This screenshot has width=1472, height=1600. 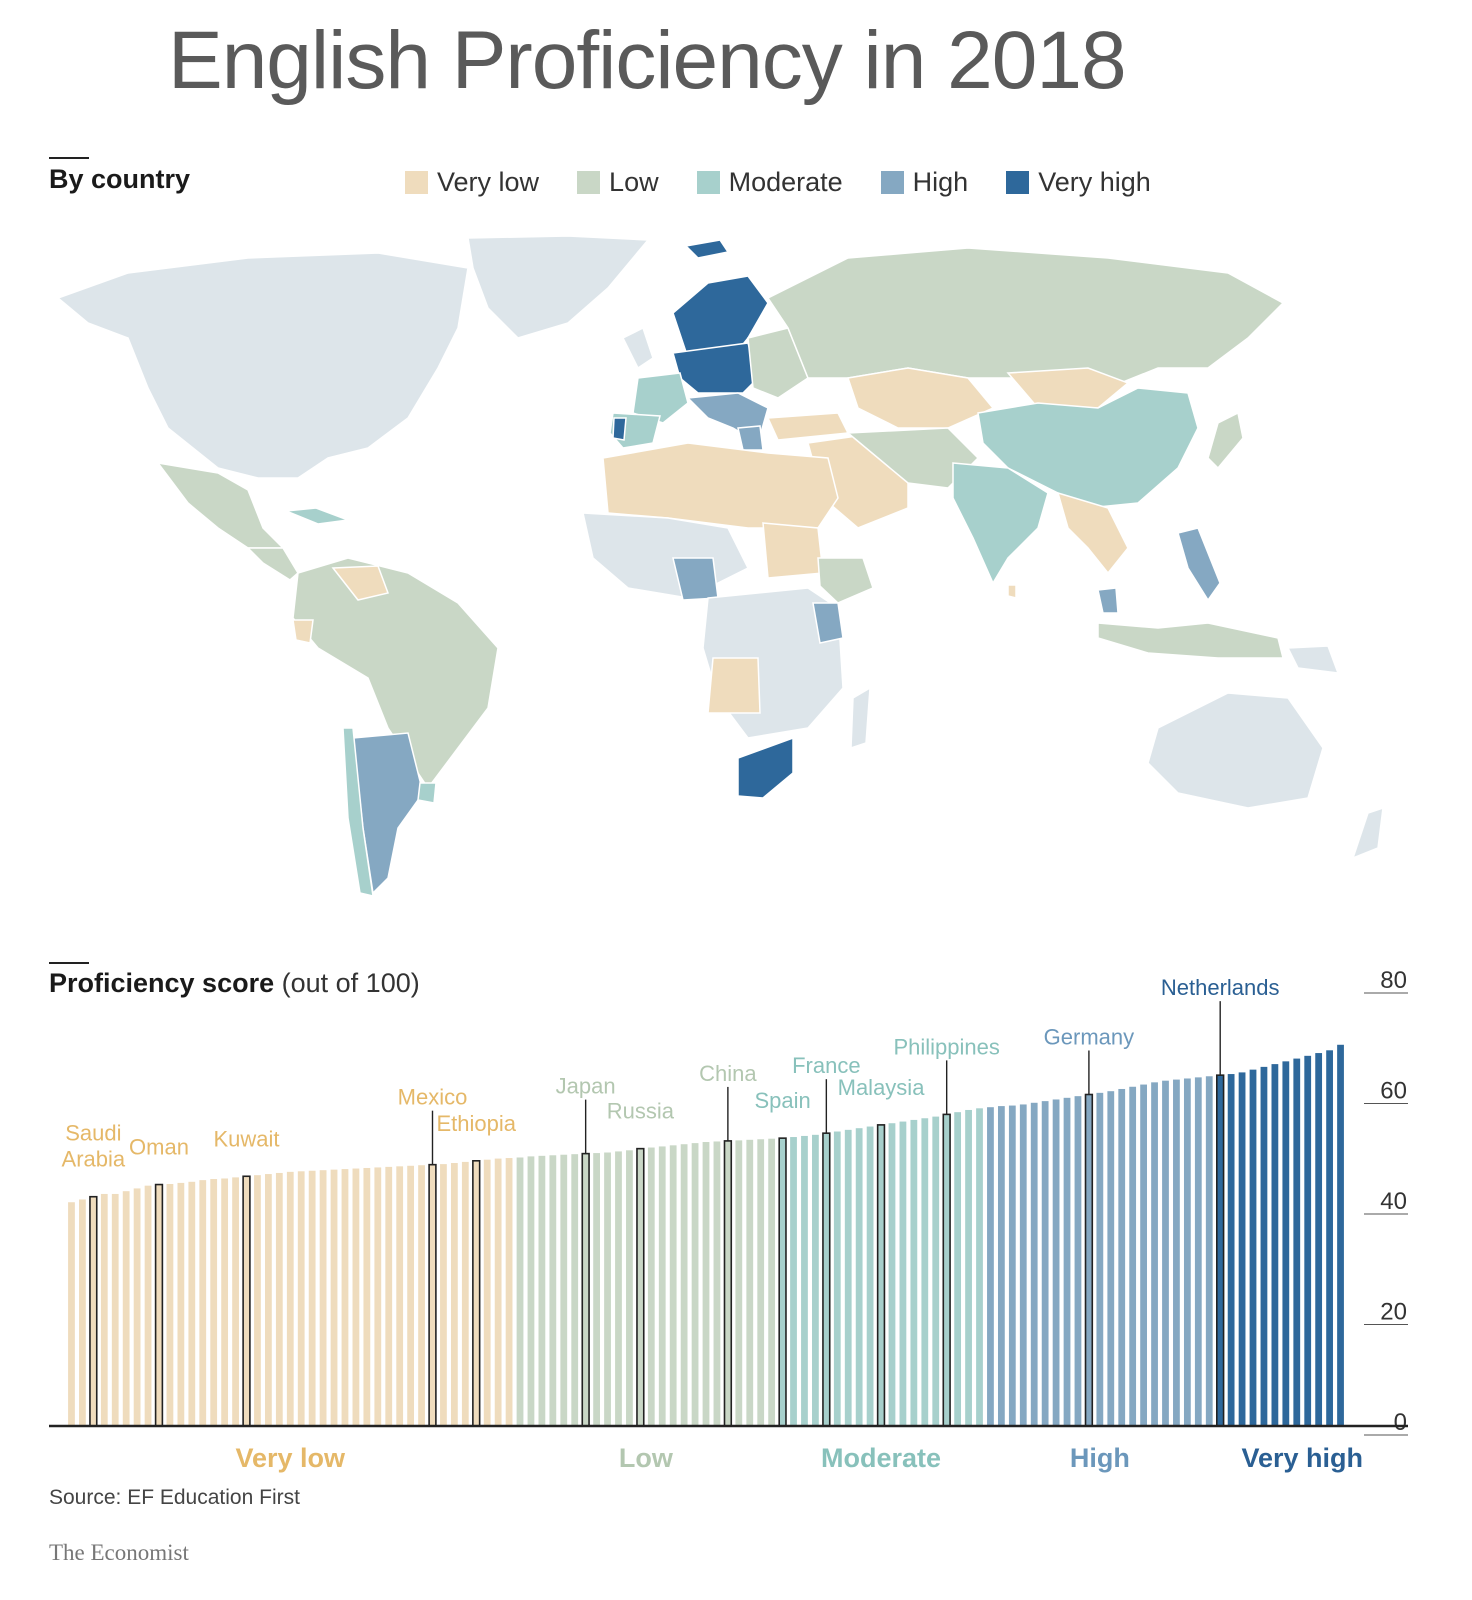 What do you see at coordinates (1220, 987) in the screenshot?
I see `annotation-label: Netherlands` at bounding box center [1220, 987].